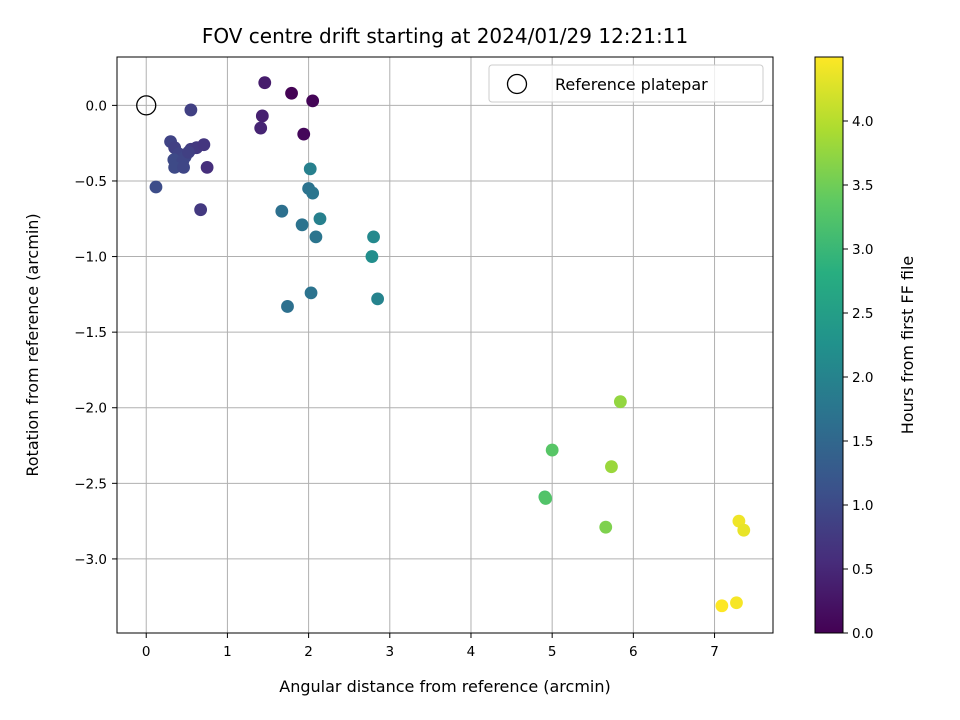 This screenshot has width=960, height=720. I want to click on y-axis-ticks: 0.0 −0.5 −1.0 −1.5 −2.0 −2.5 −3.0, so click(95, 333).